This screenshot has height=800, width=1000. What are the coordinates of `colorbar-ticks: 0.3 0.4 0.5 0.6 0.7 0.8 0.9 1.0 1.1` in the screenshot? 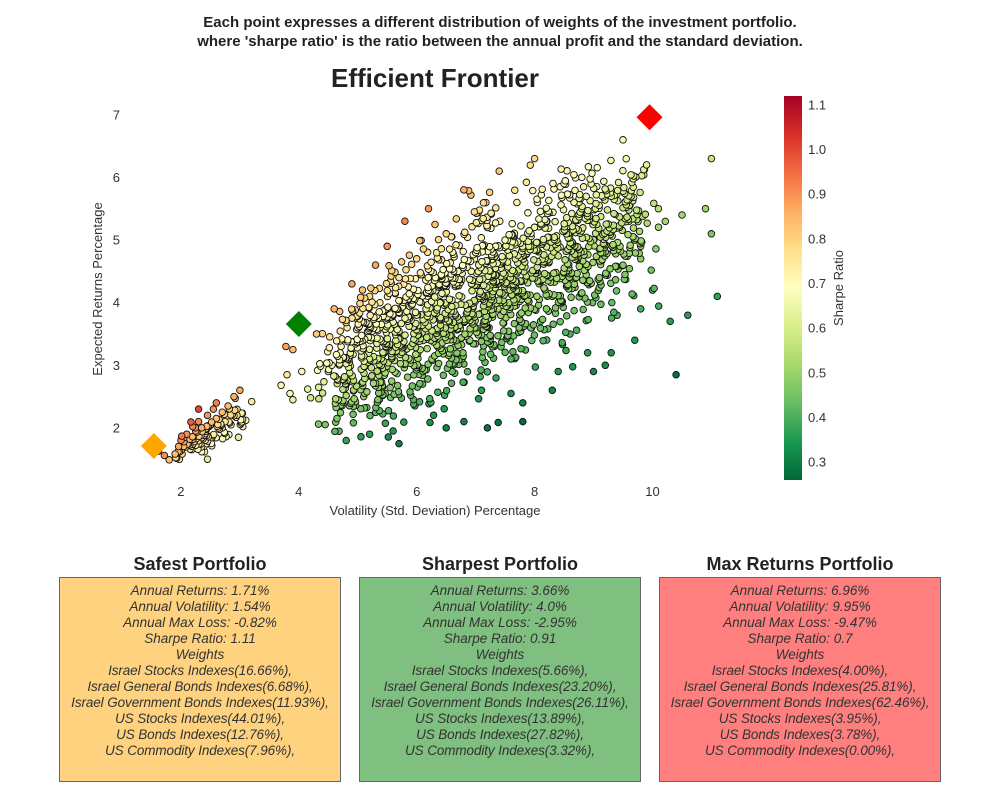 It's located at (817, 283).